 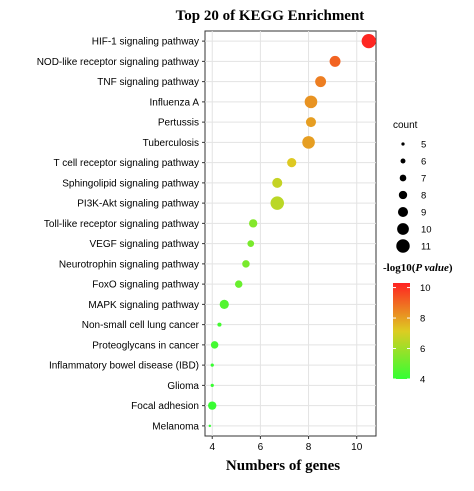 I want to click on color-legend-bar, so click(x=401, y=331).